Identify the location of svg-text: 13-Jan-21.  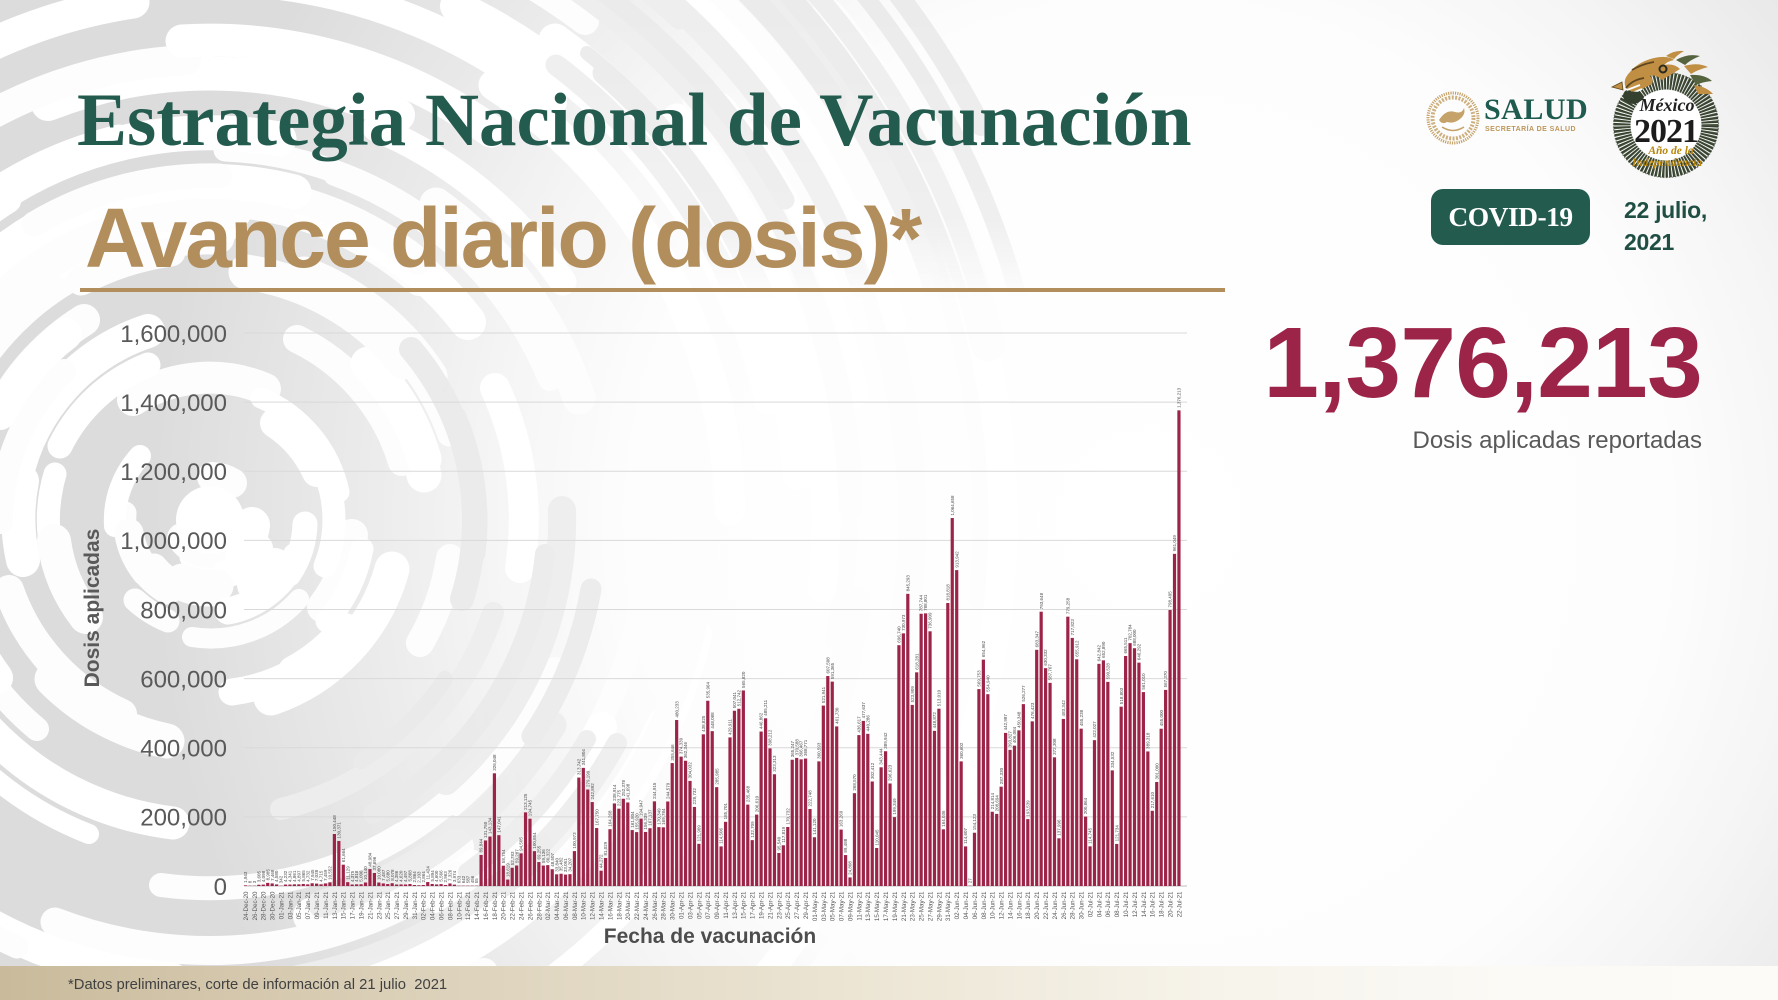
(335, 905).